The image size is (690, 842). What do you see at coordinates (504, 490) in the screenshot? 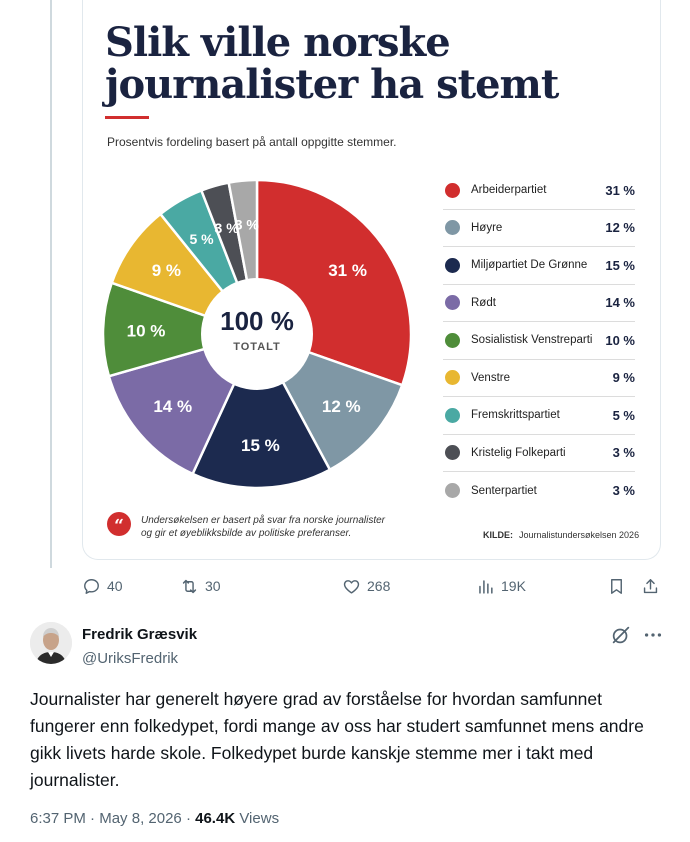
I see `legend-label: Senterpartiet` at bounding box center [504, 490].